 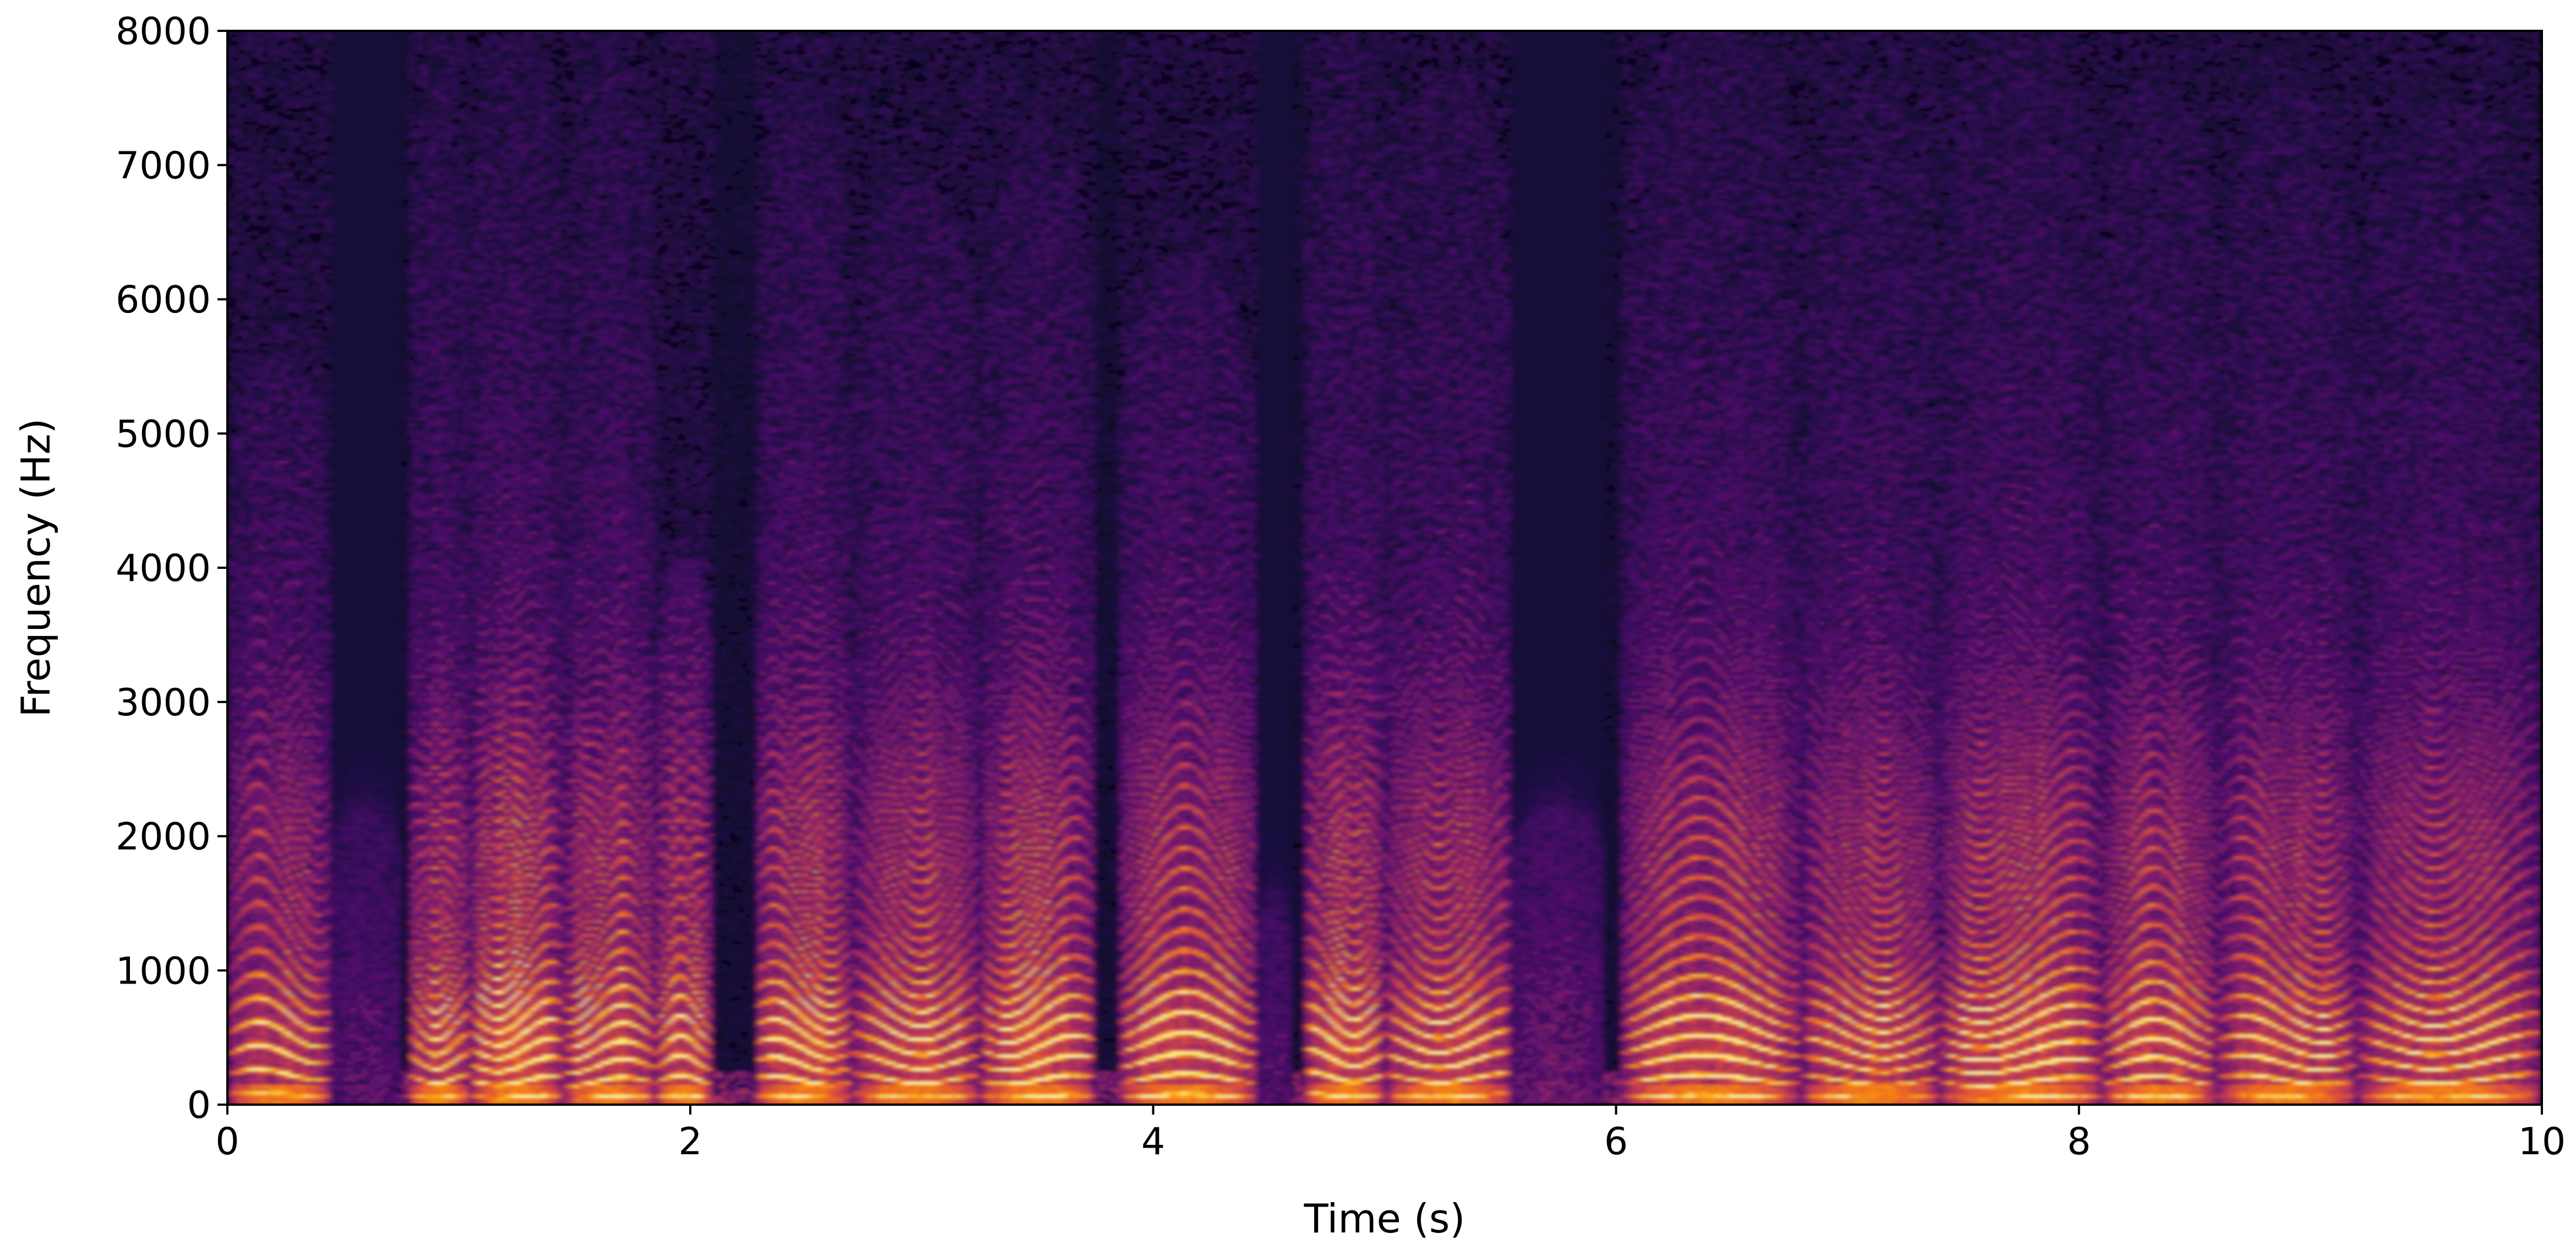 What do you see at coordinates (163, 434) in the screenshot?
I see `y-tick-label: 5000` at bounding box center [163, 434].